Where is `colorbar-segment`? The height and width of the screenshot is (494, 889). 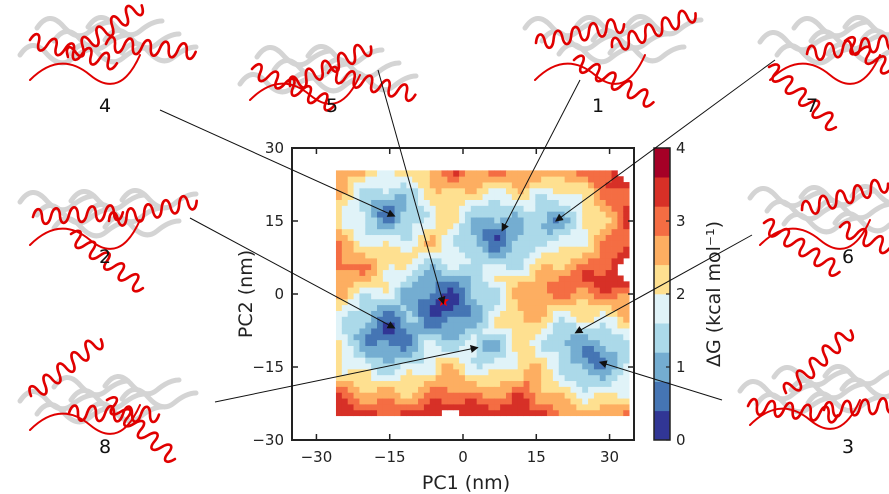
colorbar-segment is located at coordinates (662, 192).